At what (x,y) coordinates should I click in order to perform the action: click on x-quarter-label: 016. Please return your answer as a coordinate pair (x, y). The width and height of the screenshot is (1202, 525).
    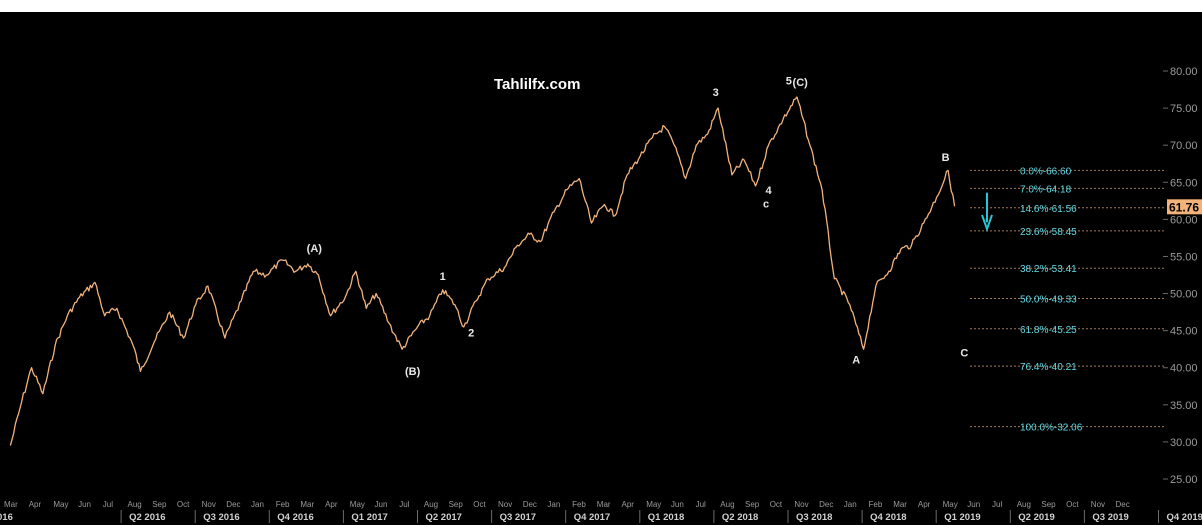
    Looking at the image, I should click on (6, 517).